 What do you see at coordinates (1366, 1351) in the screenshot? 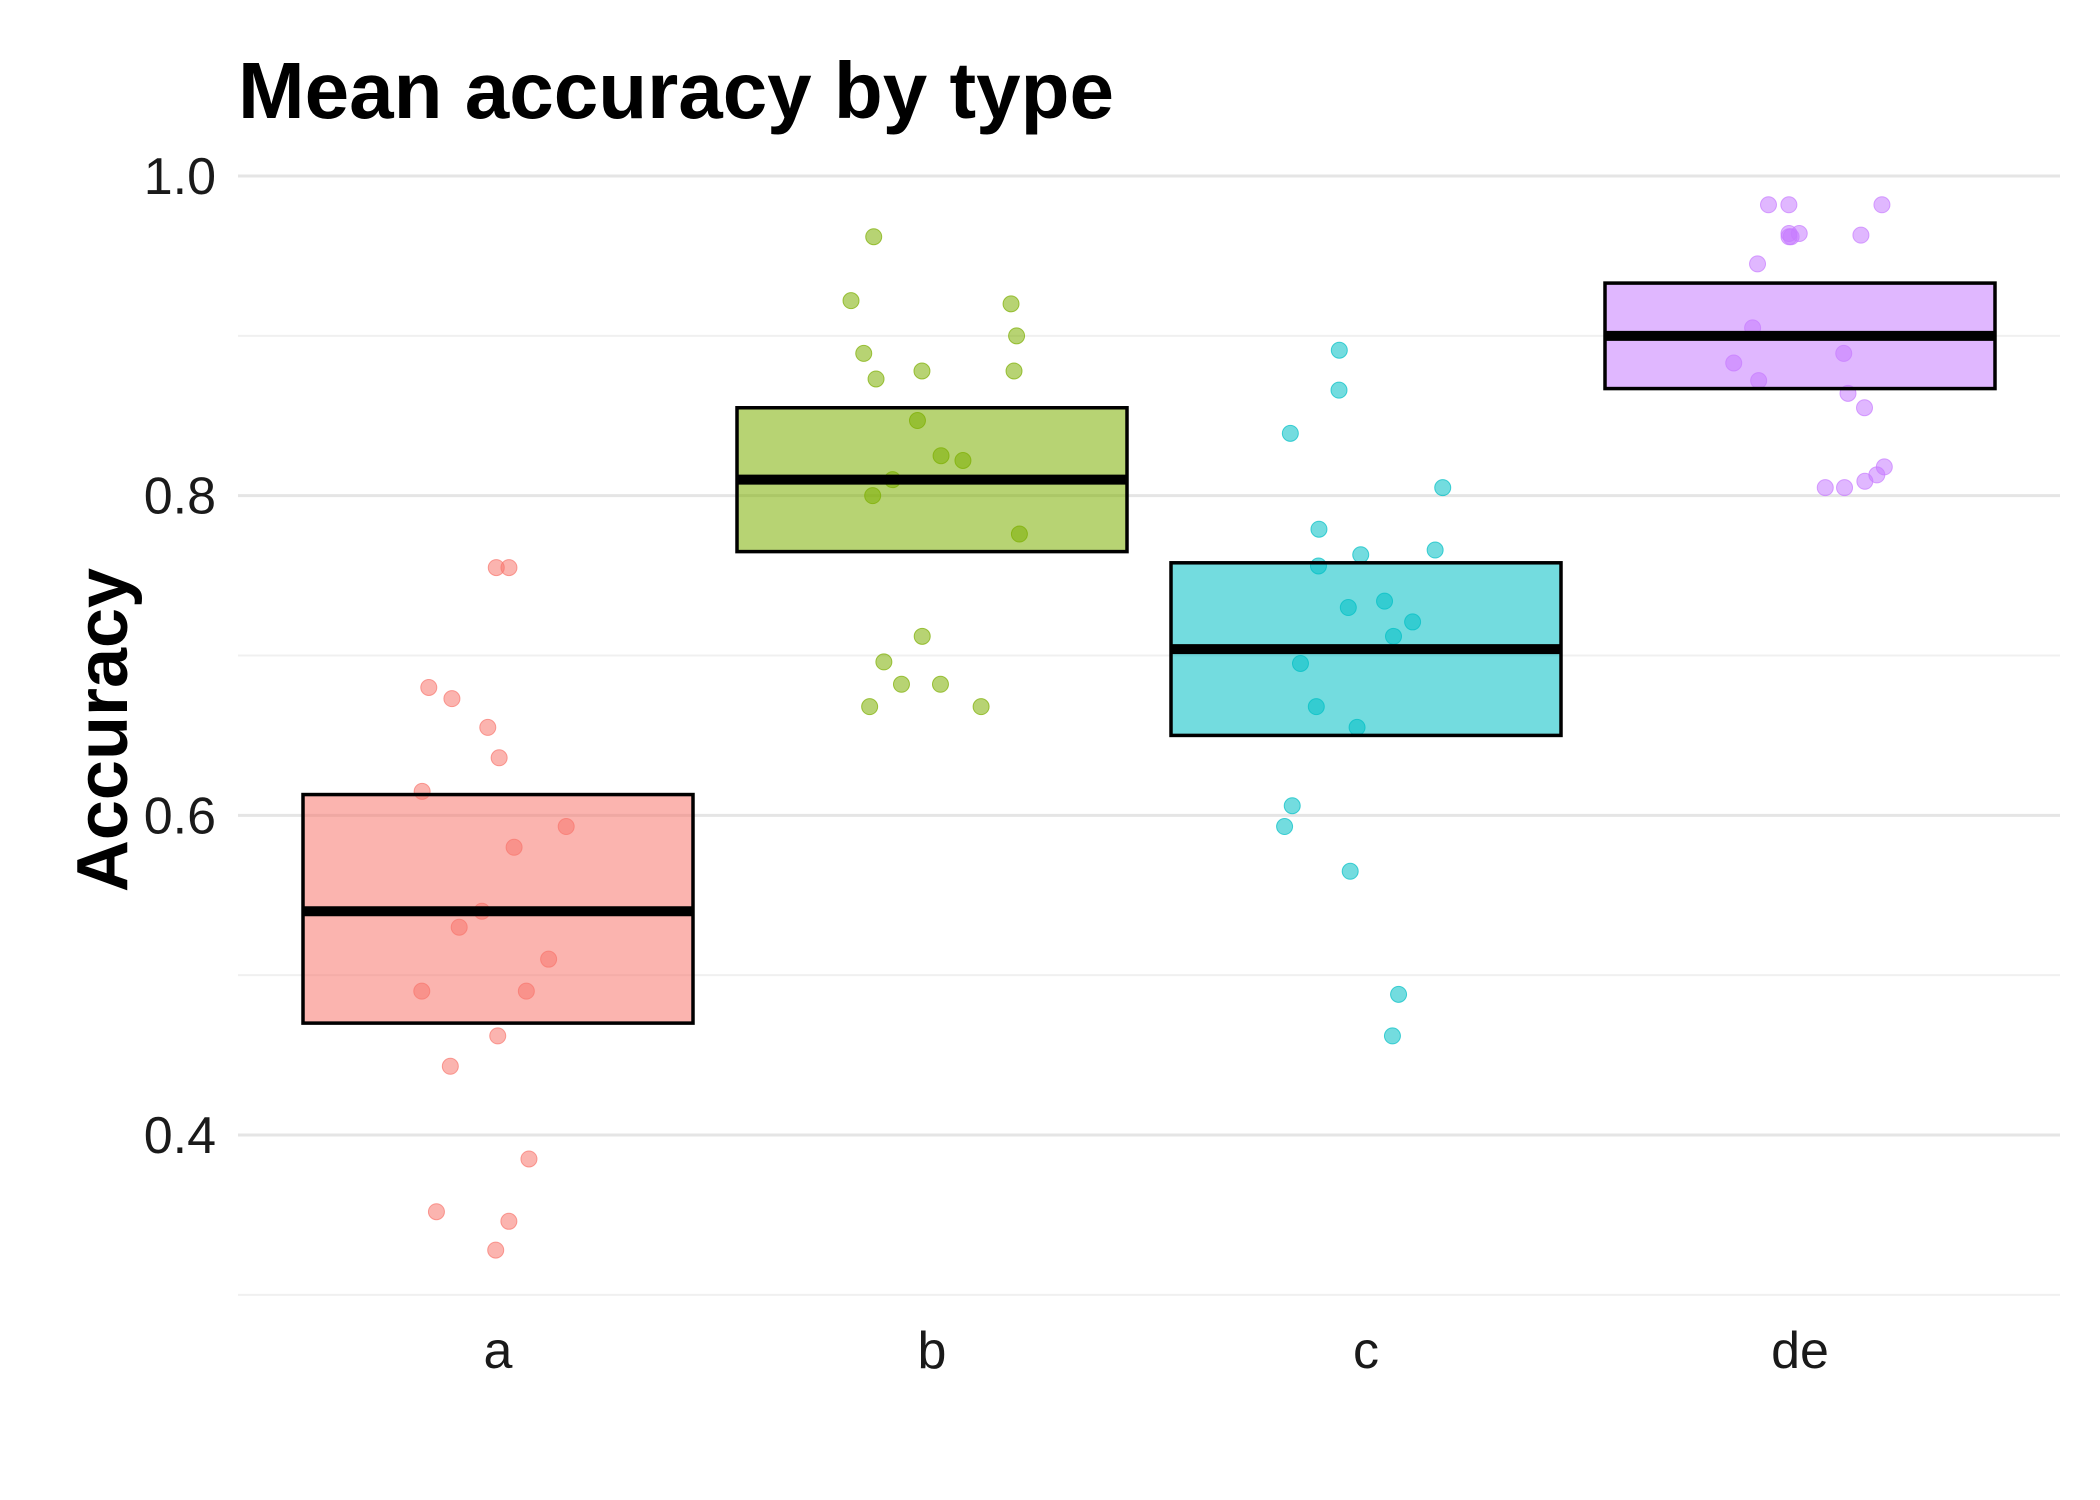
I see `x-tick-label: c` at bounding box center [1366, 1351].